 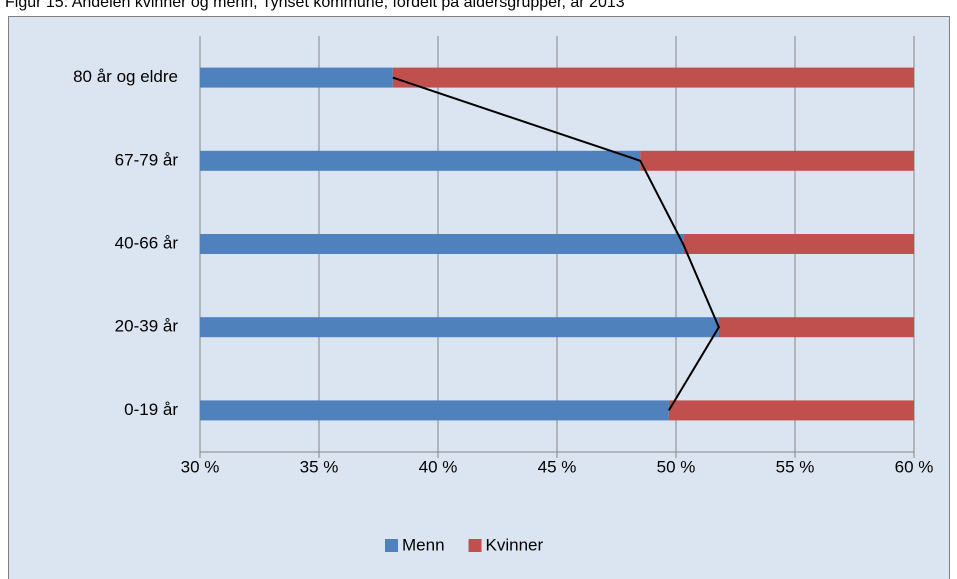 I want to click on x-tick-label: 40 %, so click(x=438, y=466).